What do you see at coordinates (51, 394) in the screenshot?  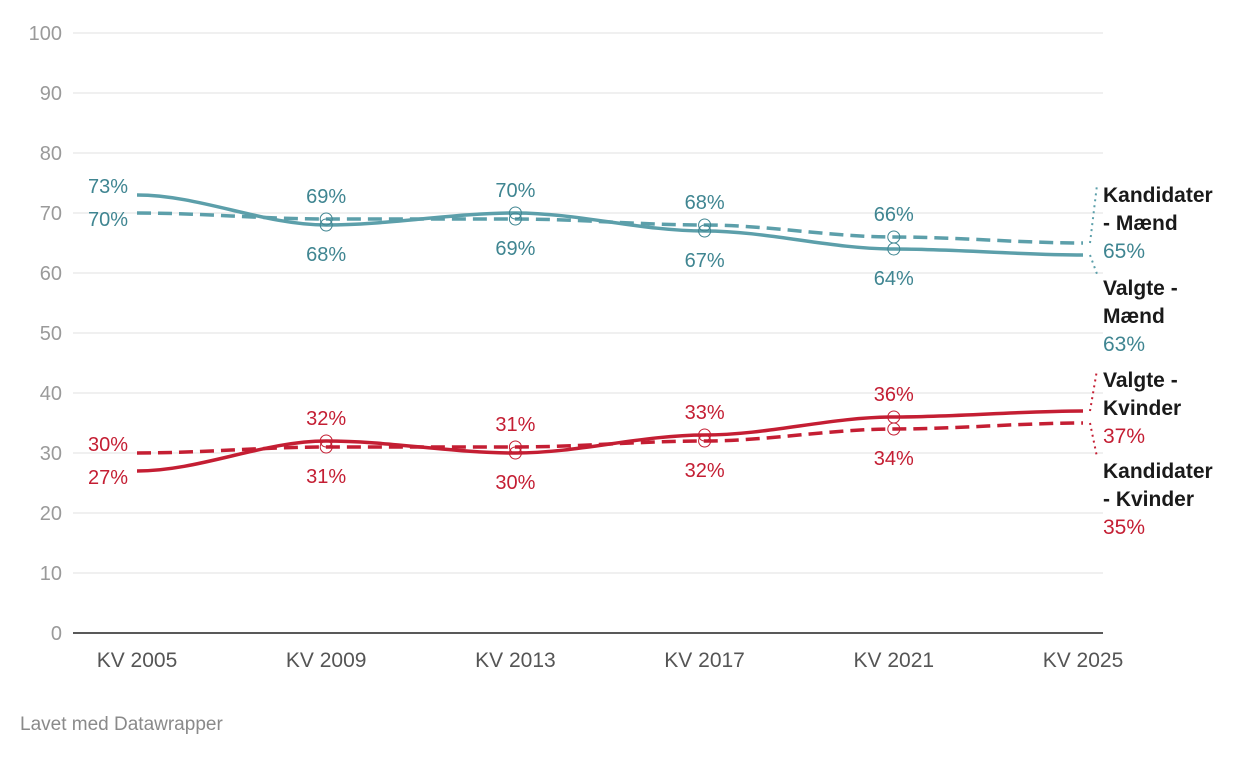 I see `y-tick-label: 40` at bounding box center [51, 394].